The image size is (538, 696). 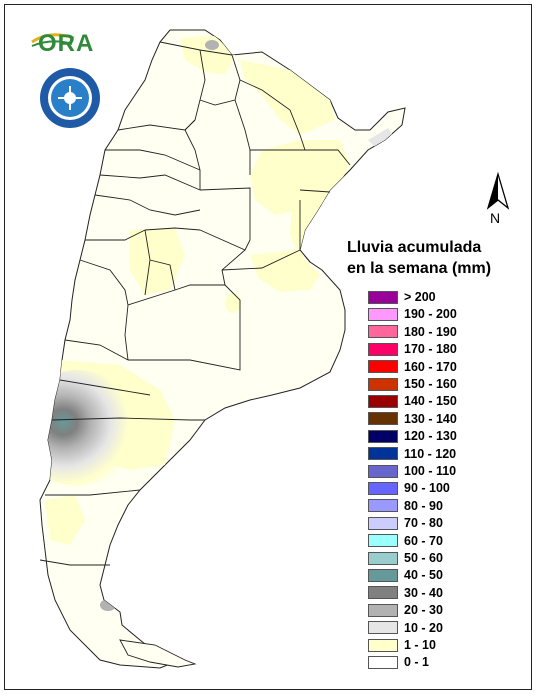 I want to click on tierra-del-fuego, so click(x=158, y=653).